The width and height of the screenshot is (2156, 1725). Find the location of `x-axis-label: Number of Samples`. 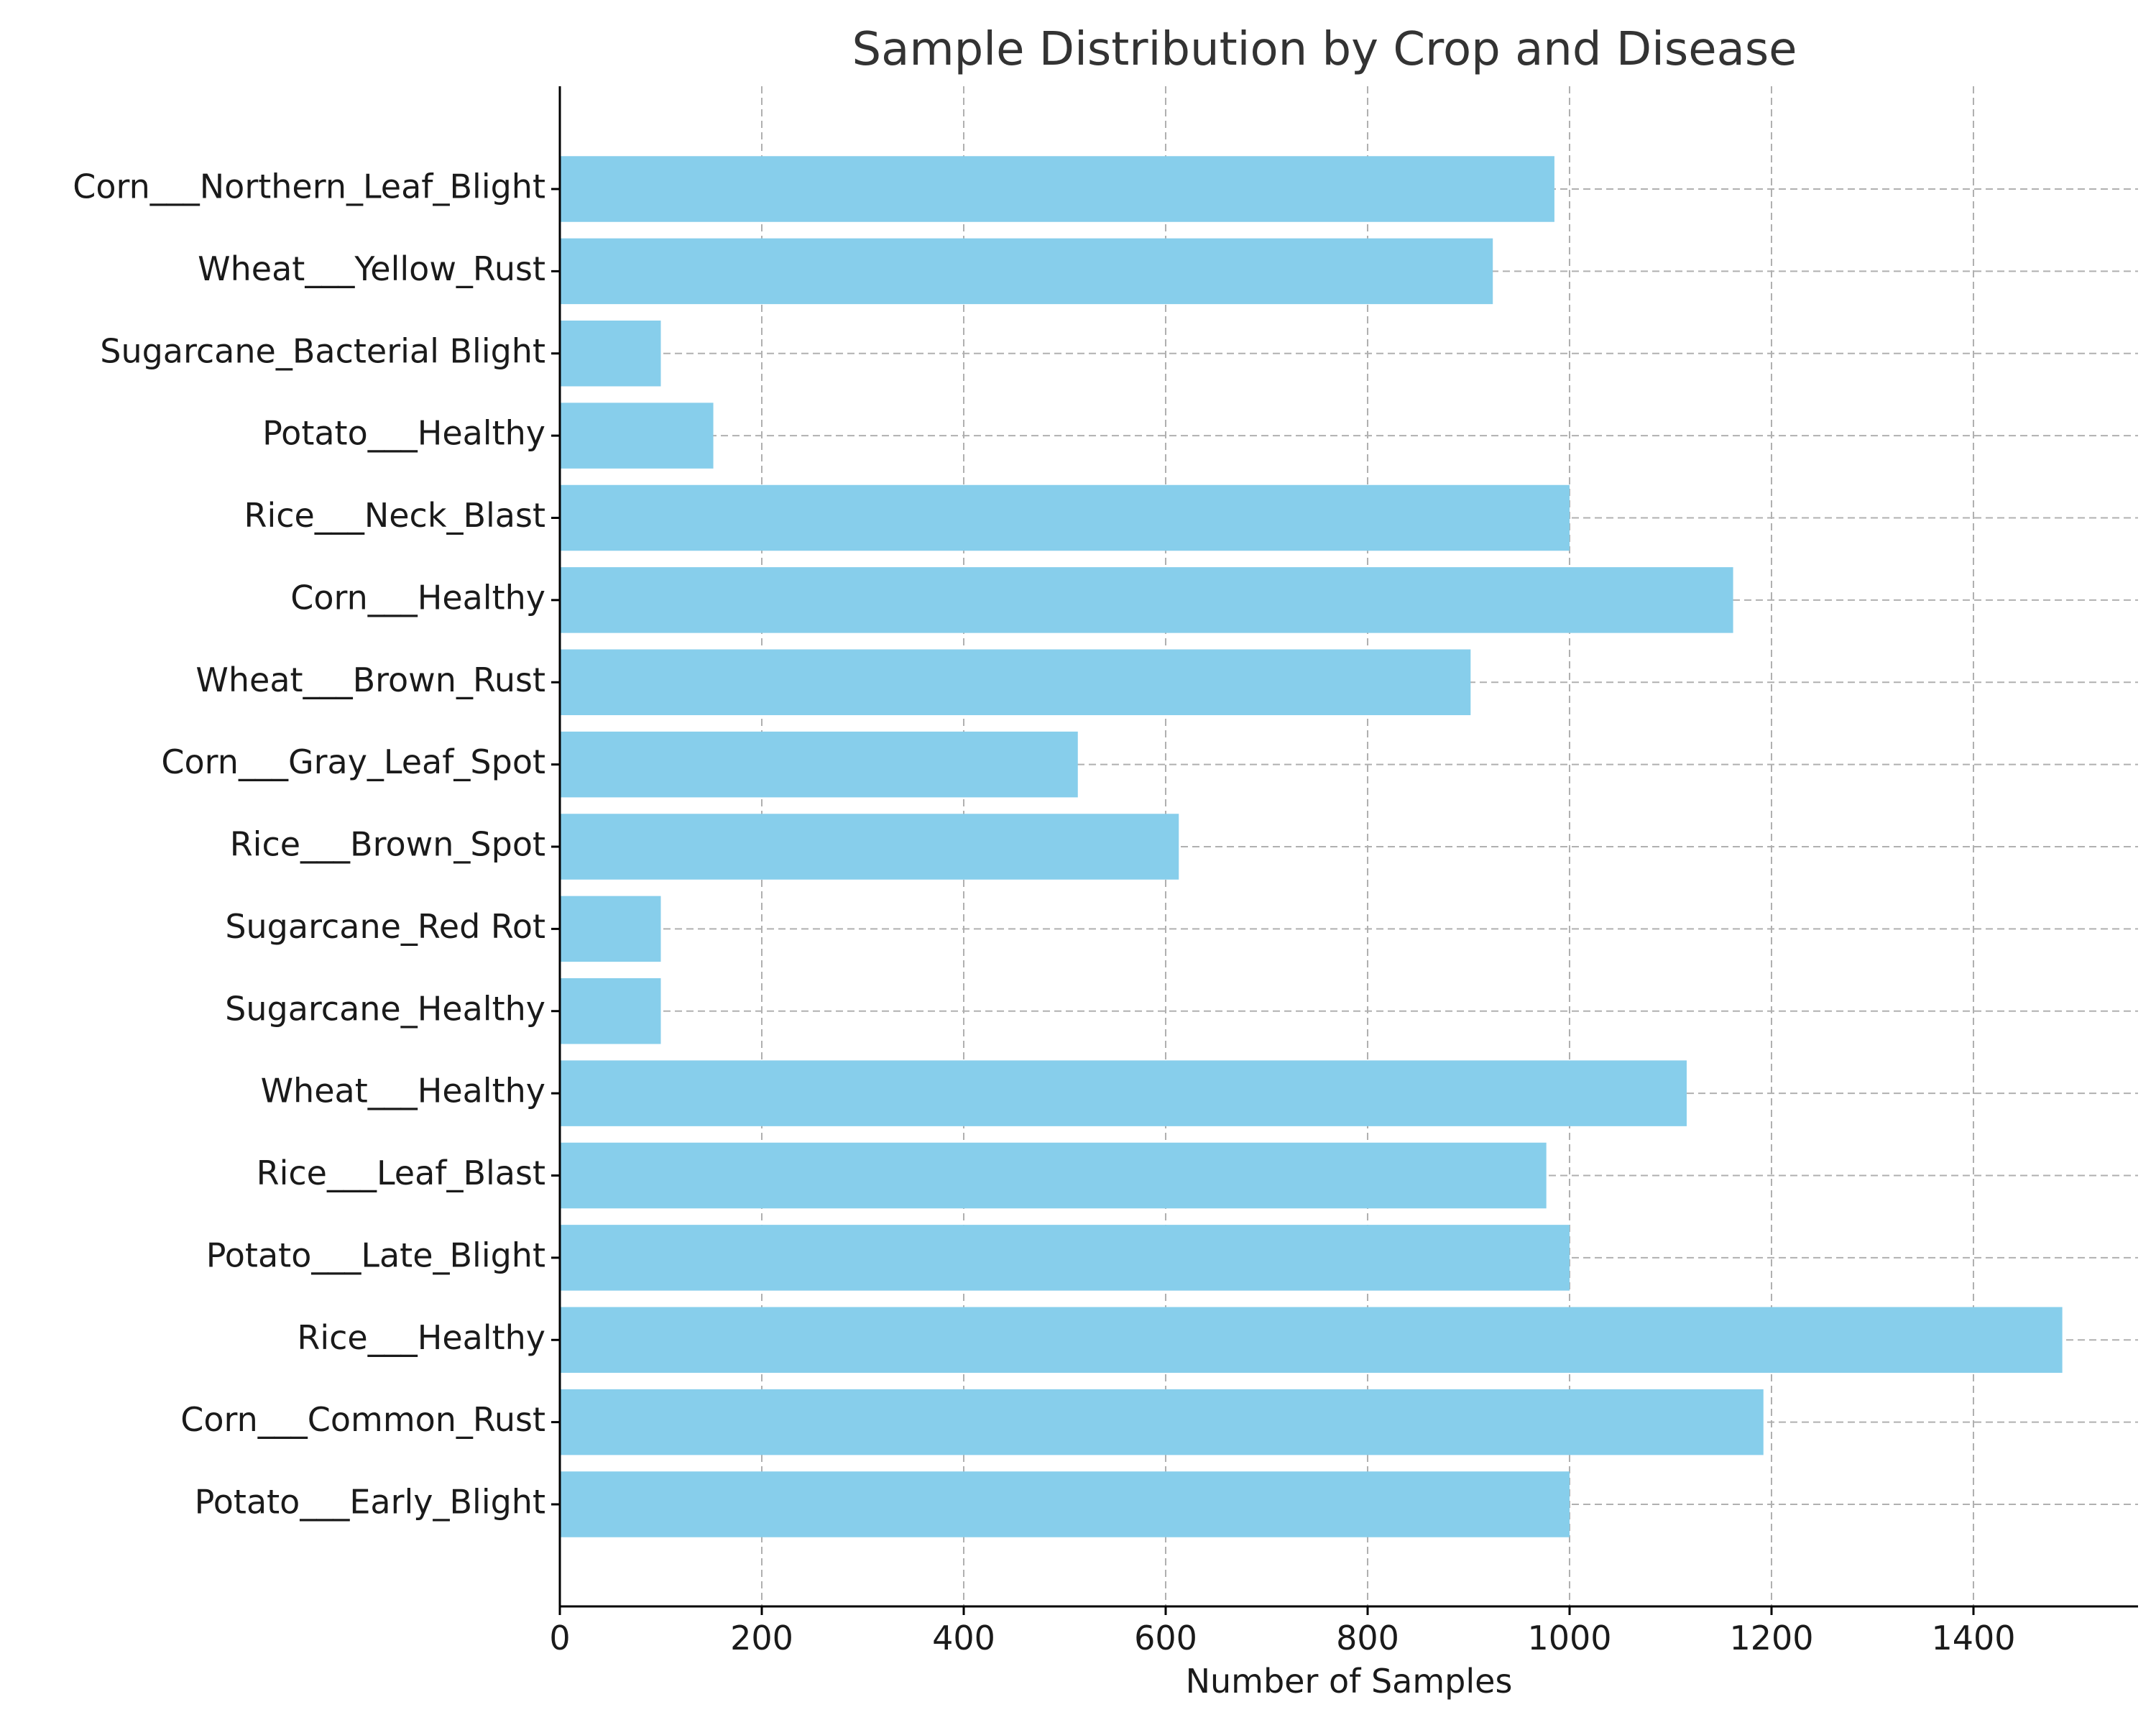

x-axis-label: Number of Samples is located at coordinates (1349, 1681).